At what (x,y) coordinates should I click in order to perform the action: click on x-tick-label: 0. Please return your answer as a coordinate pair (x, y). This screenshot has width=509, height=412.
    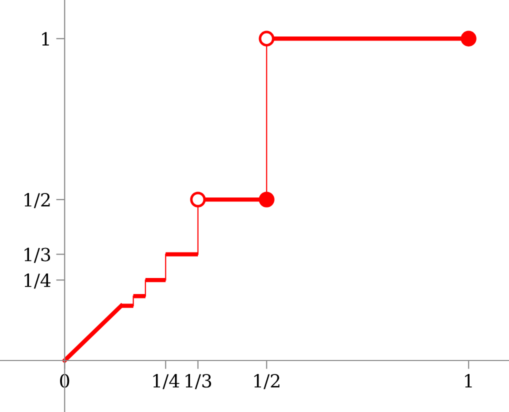
    Looking at the image, I should click on (65, 381).